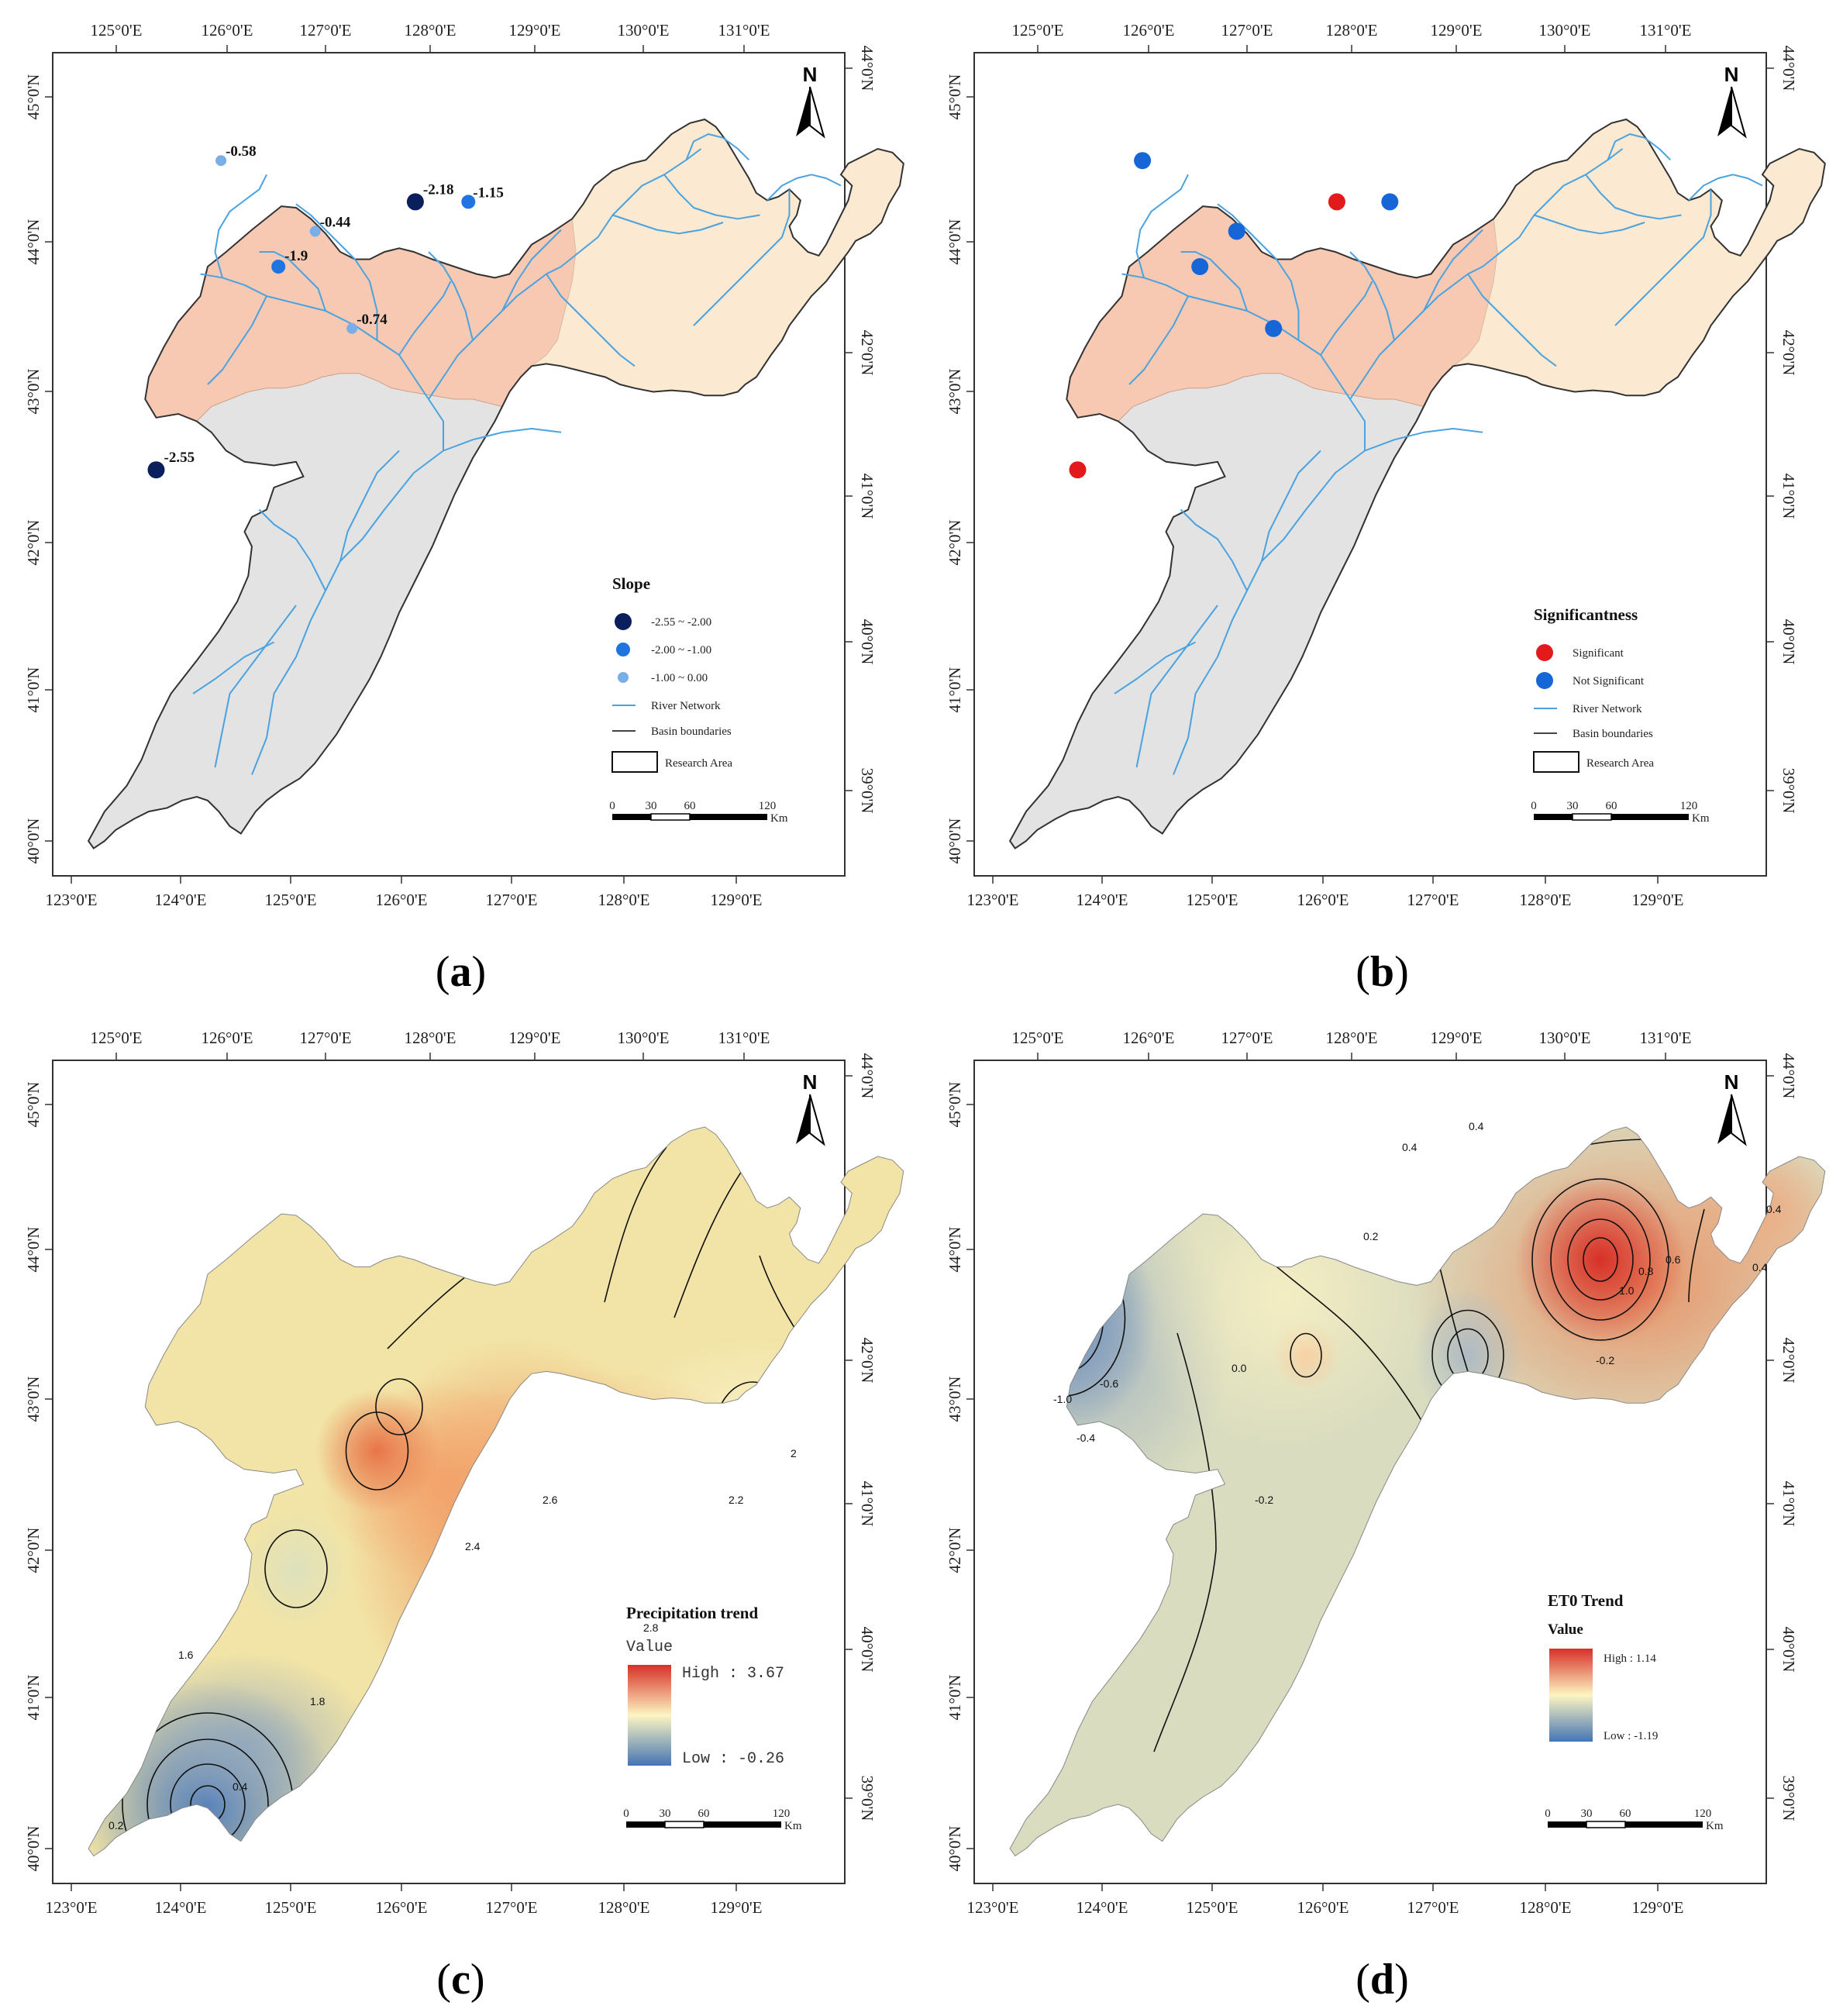 Image resolution: width=1843 pixels, height=2016 pixels. I want to click on scale-unit: Km, so click(793, 1826).